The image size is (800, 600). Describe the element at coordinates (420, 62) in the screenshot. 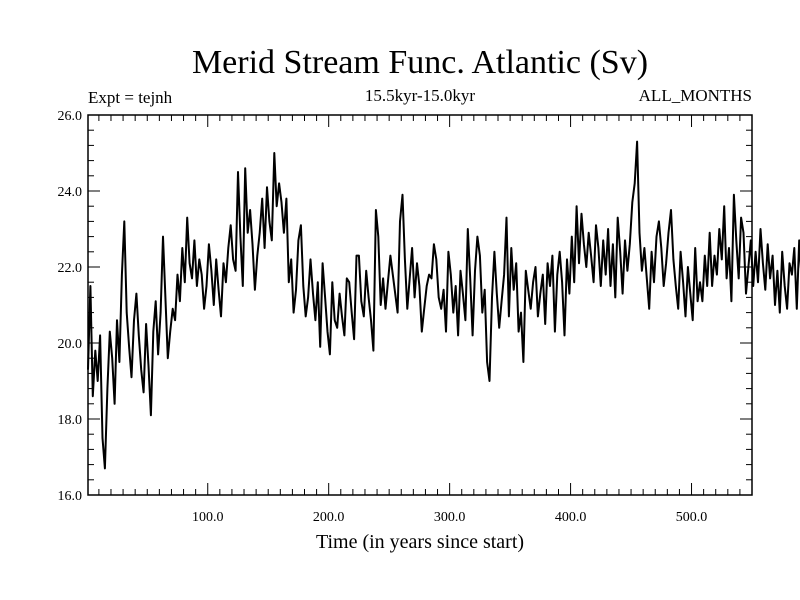

I see `chart-title: Merid Stream Func. Atlantic (Sv)` at that location.